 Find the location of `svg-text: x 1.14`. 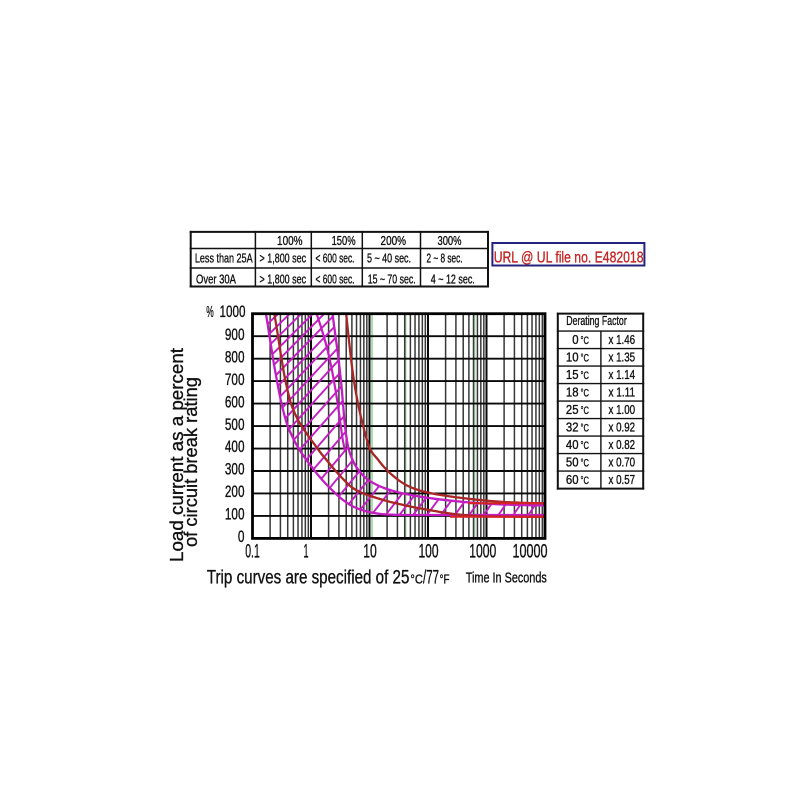

svg-text: x 1.14 is located at coordinates (622, 375).